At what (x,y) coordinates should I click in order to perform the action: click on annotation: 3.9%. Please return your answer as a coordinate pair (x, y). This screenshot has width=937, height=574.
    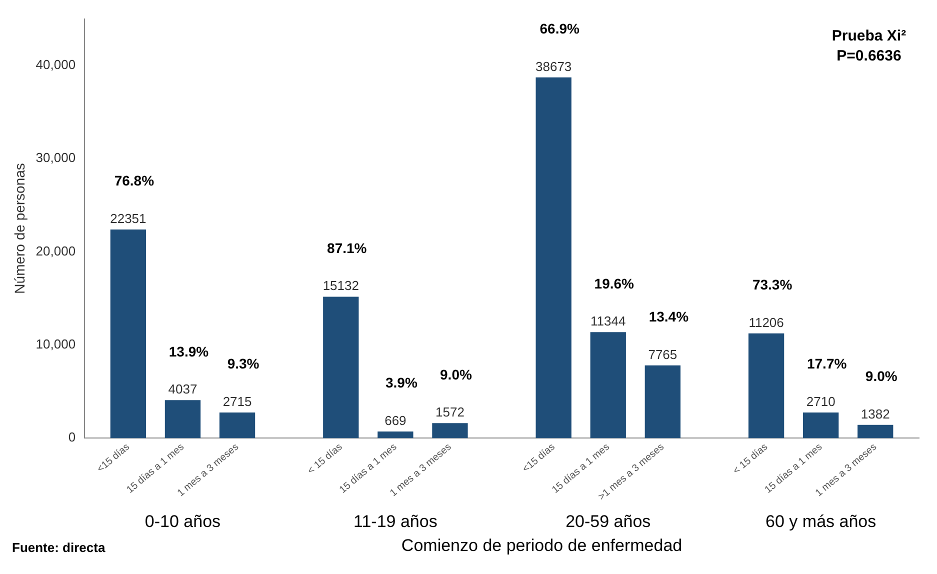
    Looking at the image, I should click on (401, 382).